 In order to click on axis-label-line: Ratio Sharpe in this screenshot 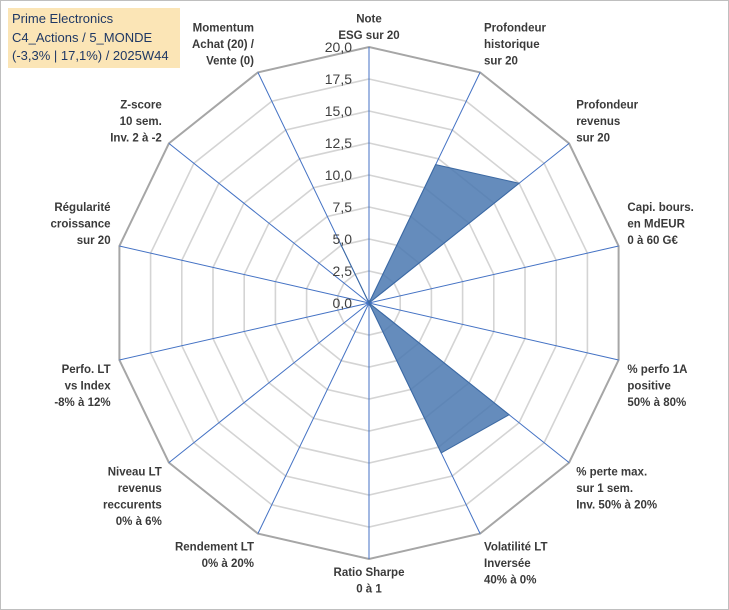, I will do `click(369, 573)`.